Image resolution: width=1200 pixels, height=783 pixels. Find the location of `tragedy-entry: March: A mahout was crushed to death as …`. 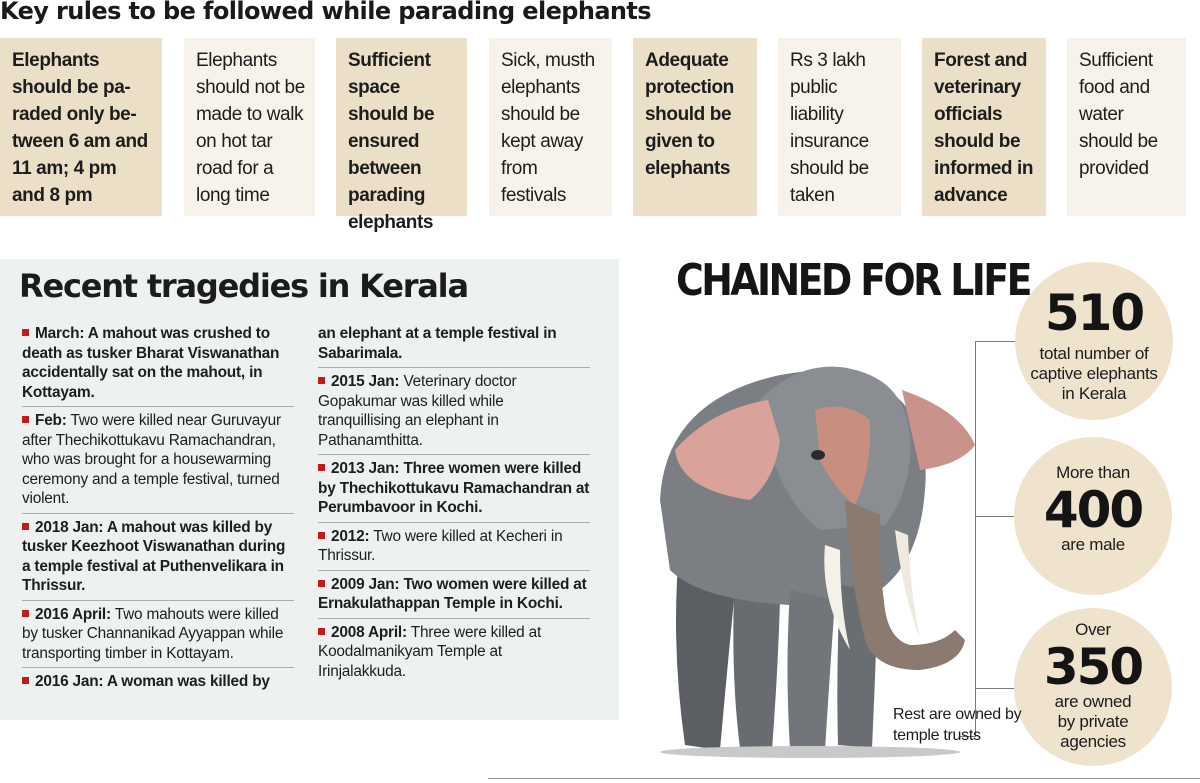

tragedy-entry: March: A mahout was crushed to death as … is located at coordinates (158, 365).